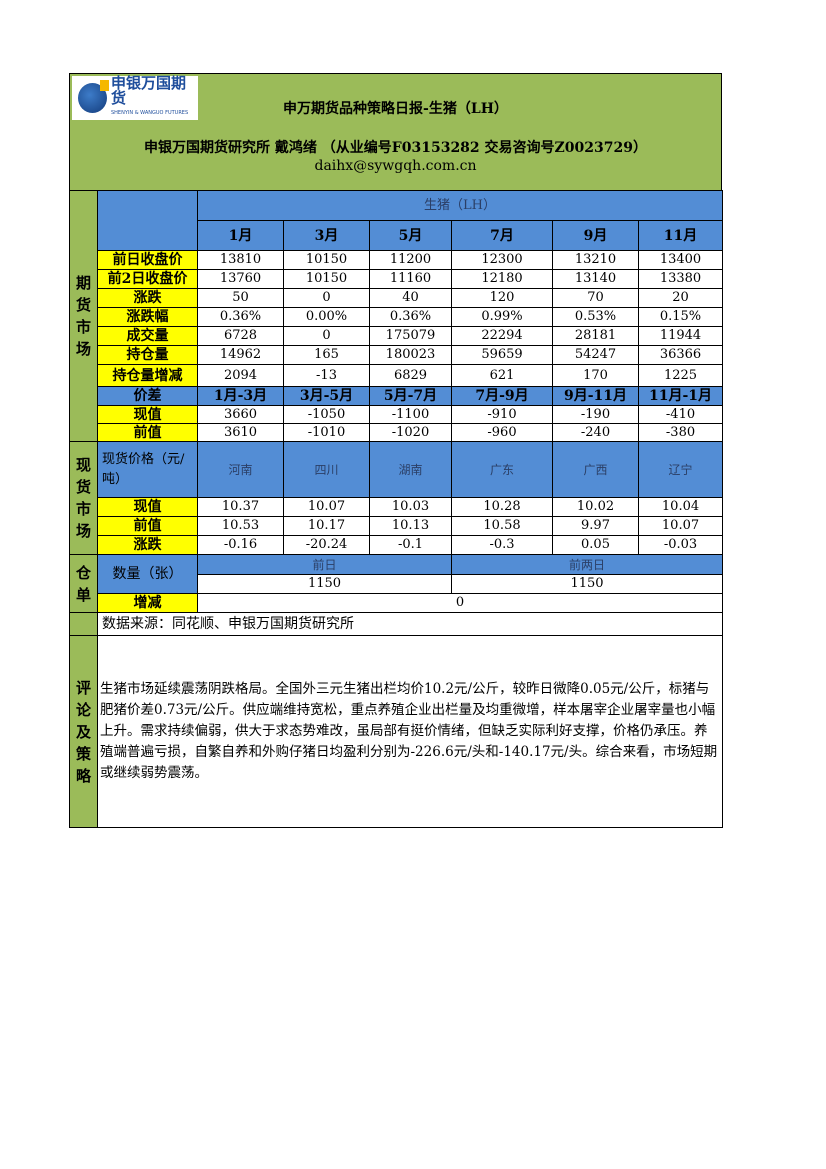 Image resolution: width=826 pixels, height=1169 pixels. I want to click on row-label: 成交量, so click(147, 336).